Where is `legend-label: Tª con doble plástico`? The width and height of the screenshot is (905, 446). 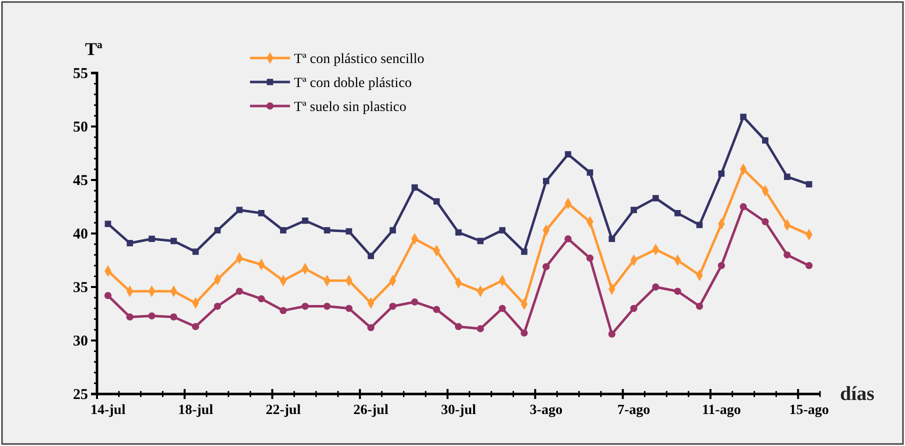
legend-label: Tª con doble plástico is located at coordinates (353, 83).